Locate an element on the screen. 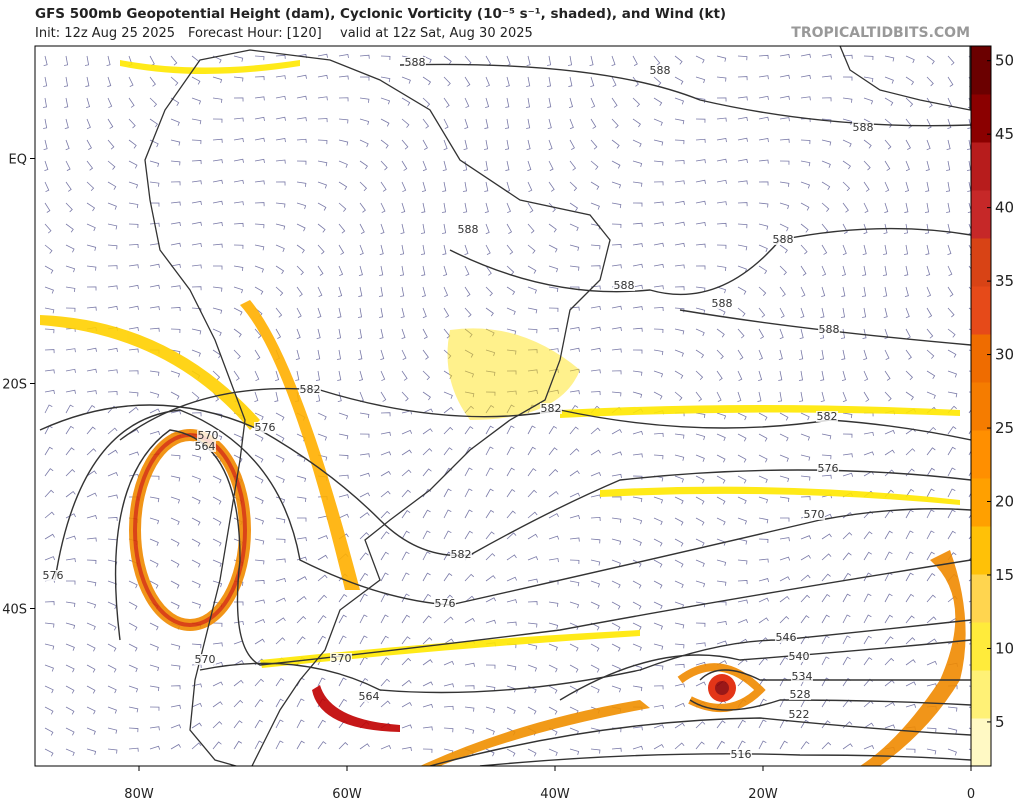 The image size is (1024, 804). colorbar-cell is located at coordinates (981, 550).